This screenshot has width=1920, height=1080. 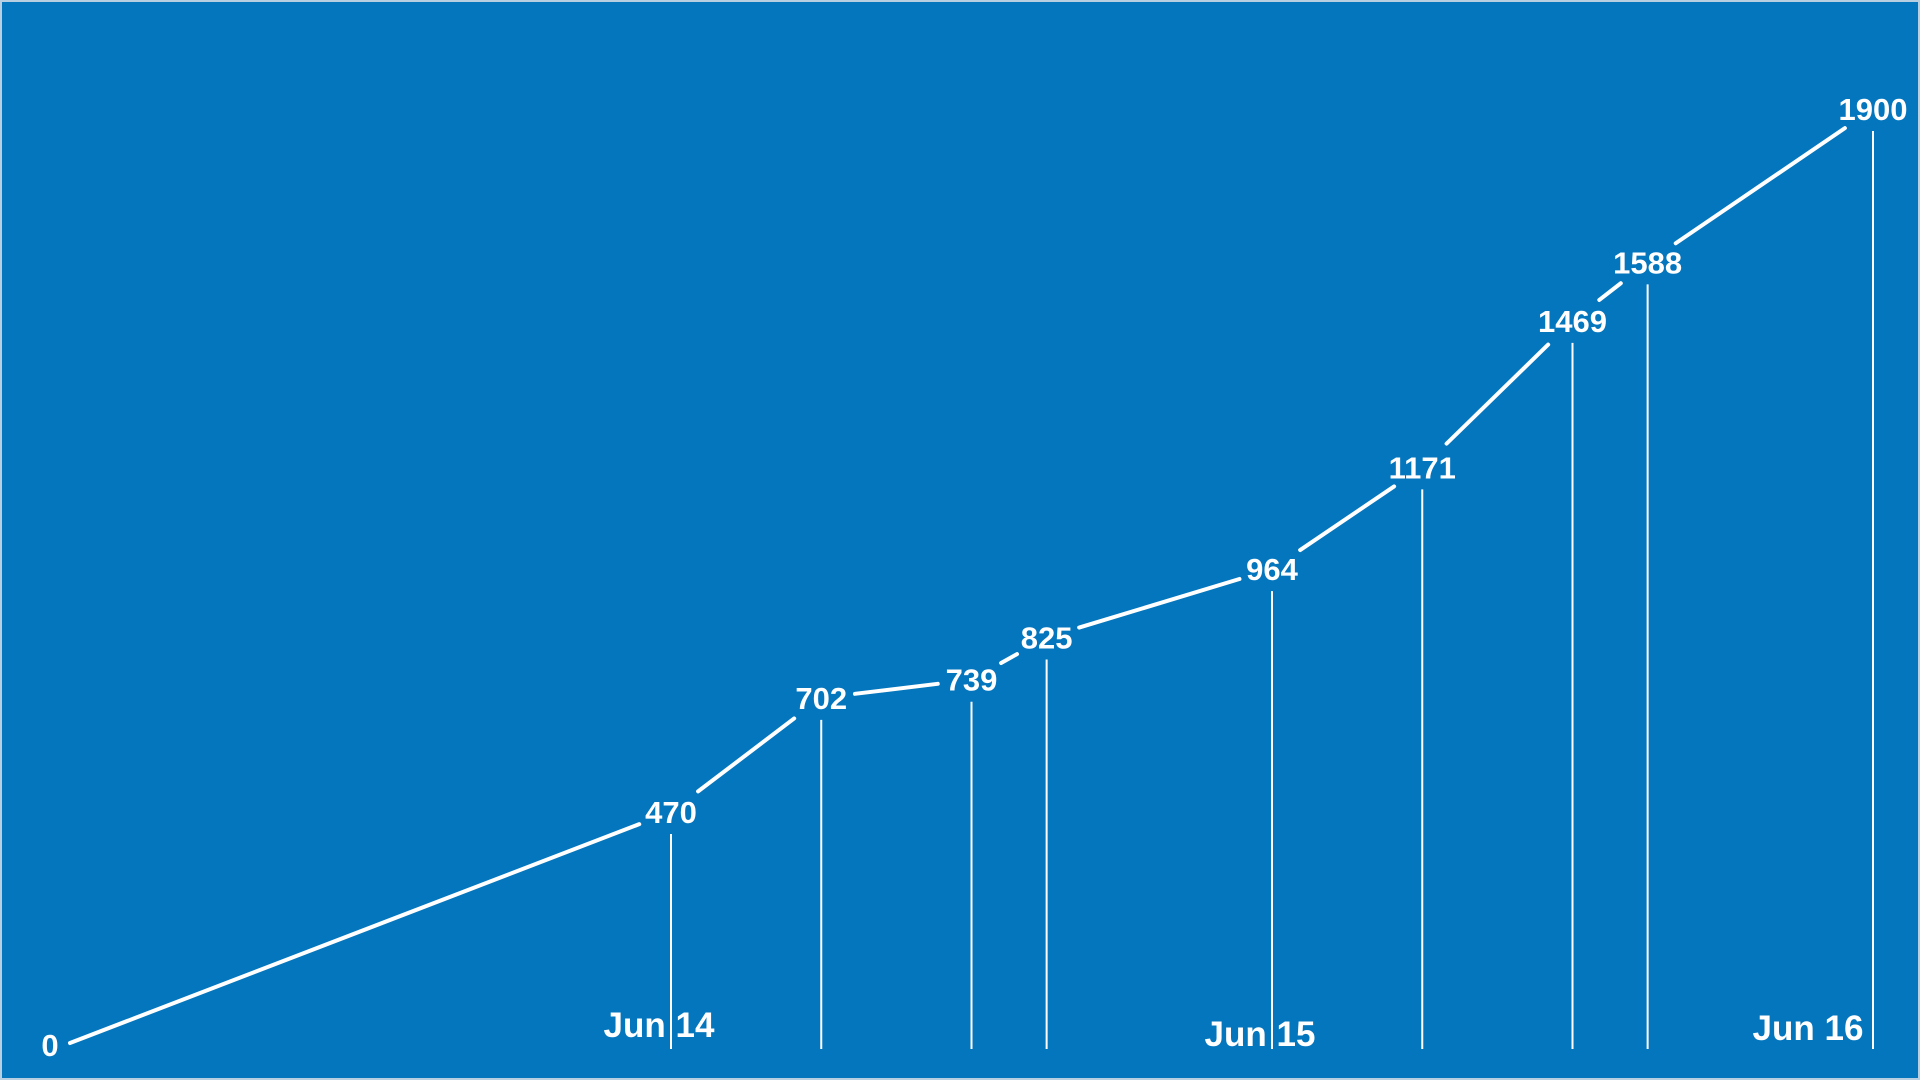 I want to click on value-label: 825, so click(x=1047, y=637).